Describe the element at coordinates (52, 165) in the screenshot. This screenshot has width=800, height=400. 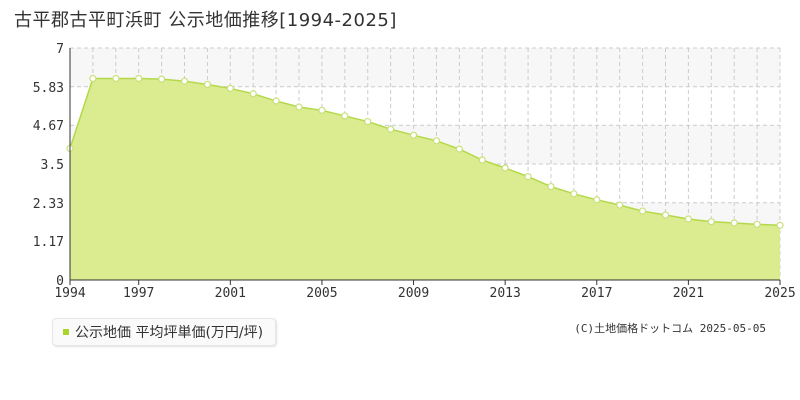
I see `y-tick-label: 3.5` at that location.